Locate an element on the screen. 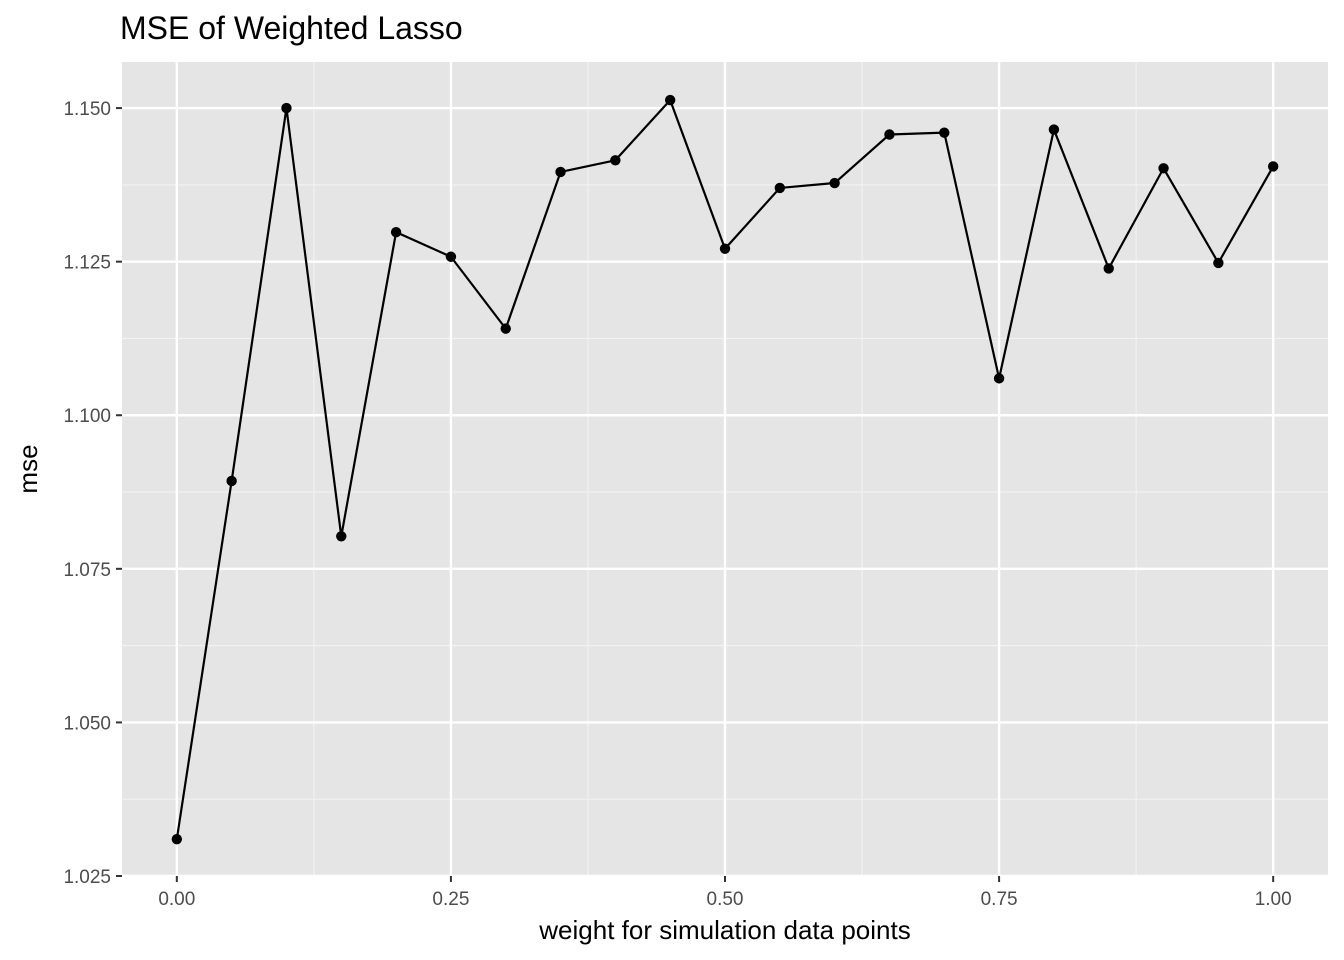 This screenshot has height=960, width=1344. x-tick-label: 0.75 is located at coordinates (999, 899).